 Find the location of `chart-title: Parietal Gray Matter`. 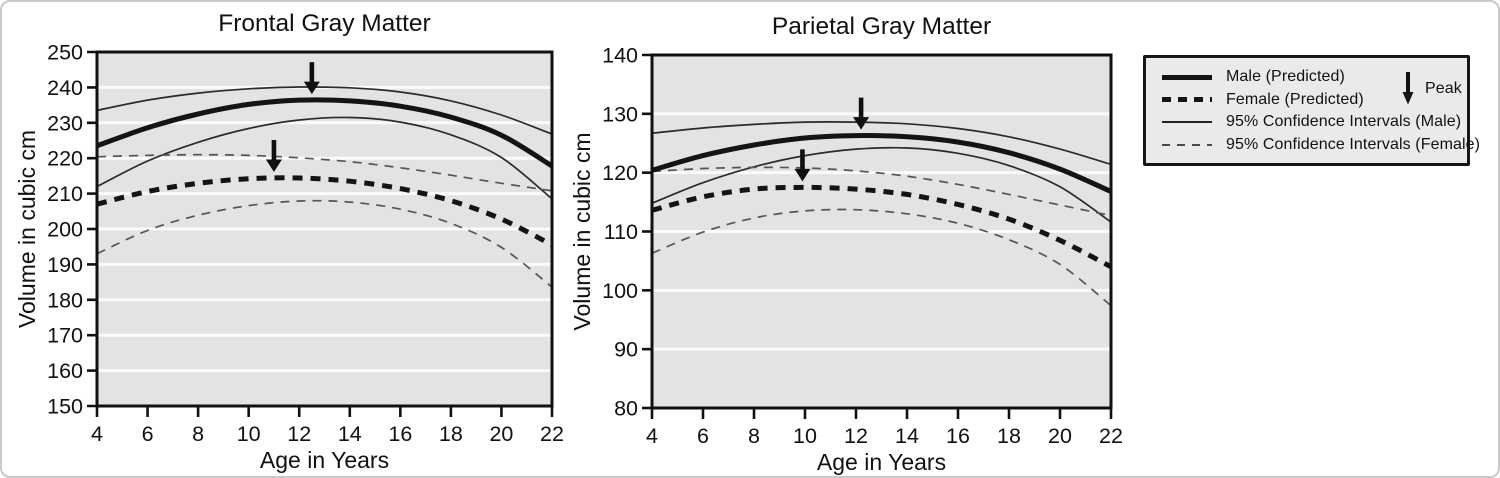

chart-title: Parietal Gray Matter is located at coordinates (881, 26).